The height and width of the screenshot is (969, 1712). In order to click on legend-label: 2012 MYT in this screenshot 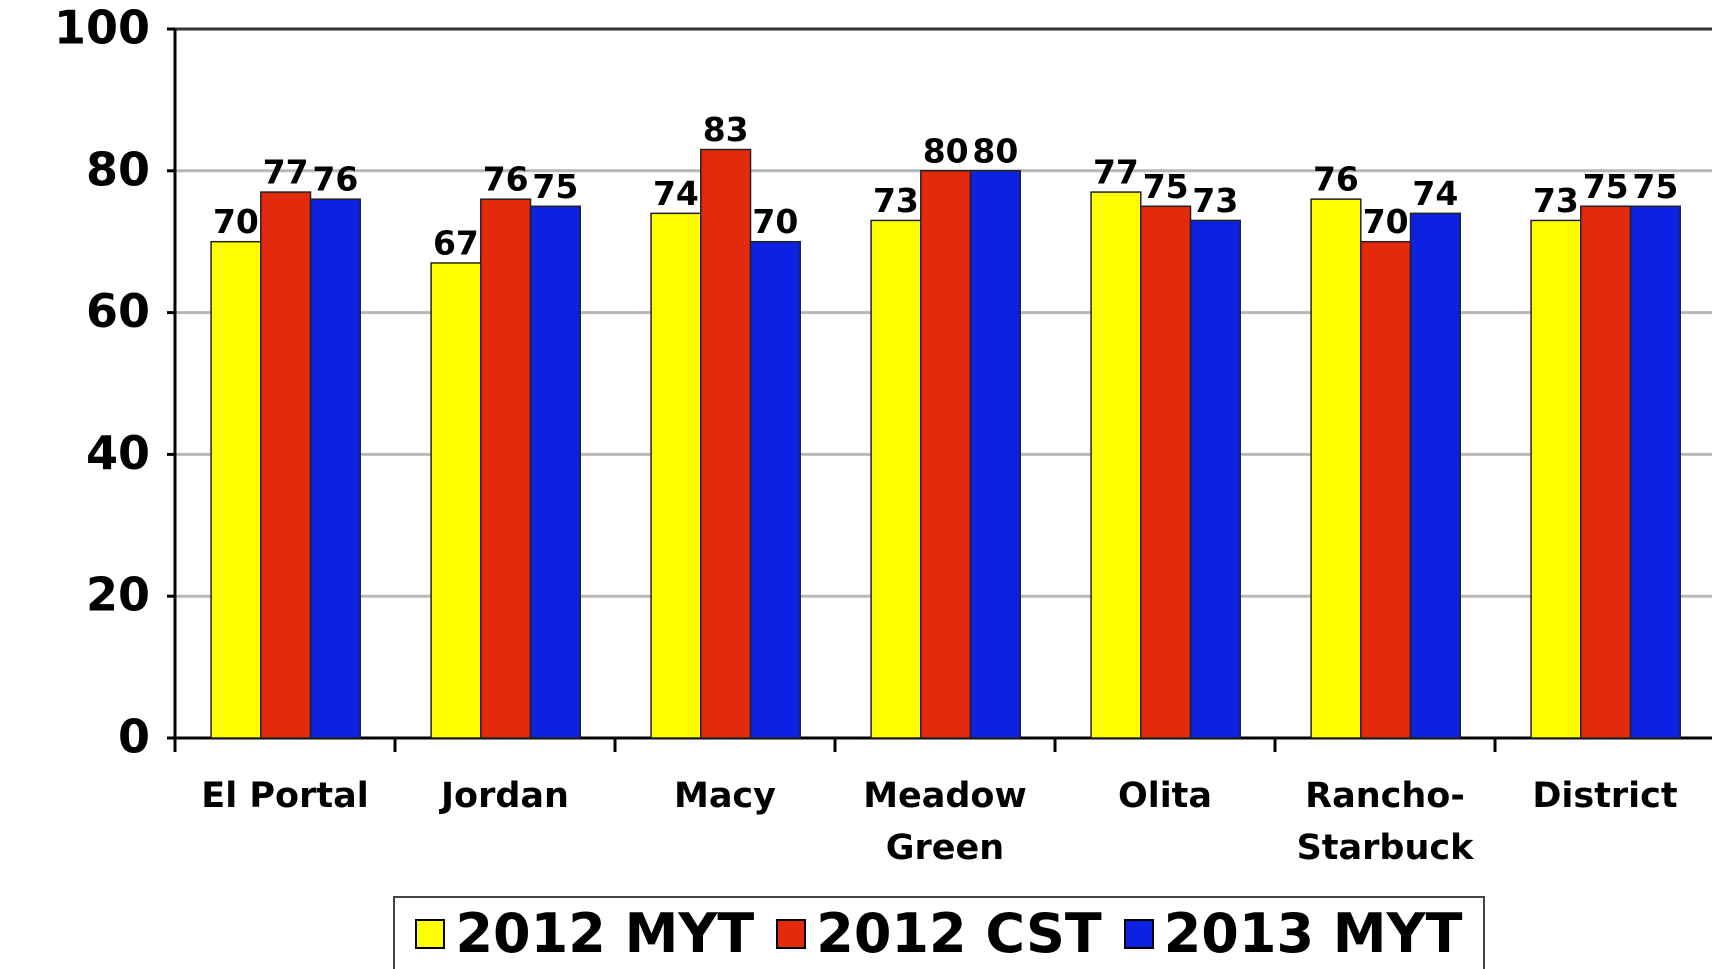, I will do `click(605, 933)`.